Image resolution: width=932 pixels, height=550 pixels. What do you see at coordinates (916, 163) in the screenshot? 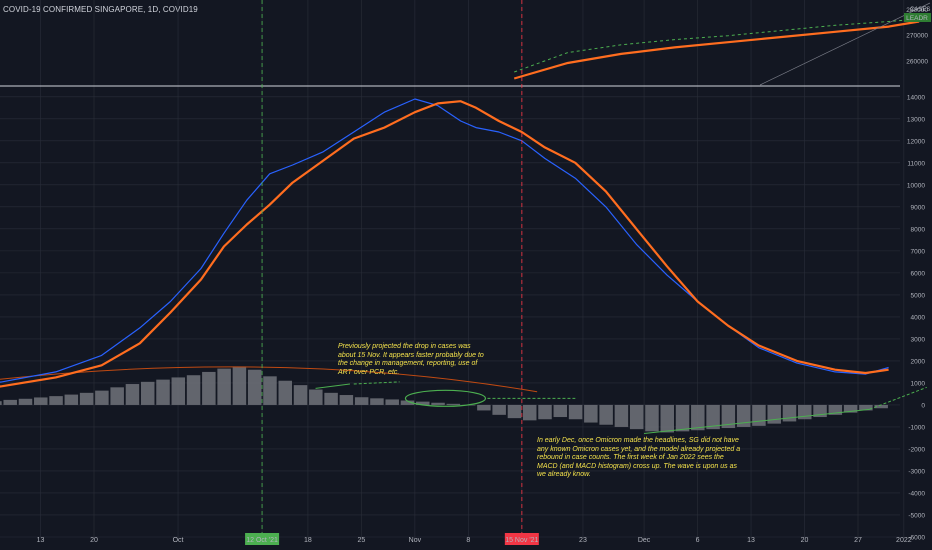
I see `y-tick-label: 11000` at bounding box center [916, 163].